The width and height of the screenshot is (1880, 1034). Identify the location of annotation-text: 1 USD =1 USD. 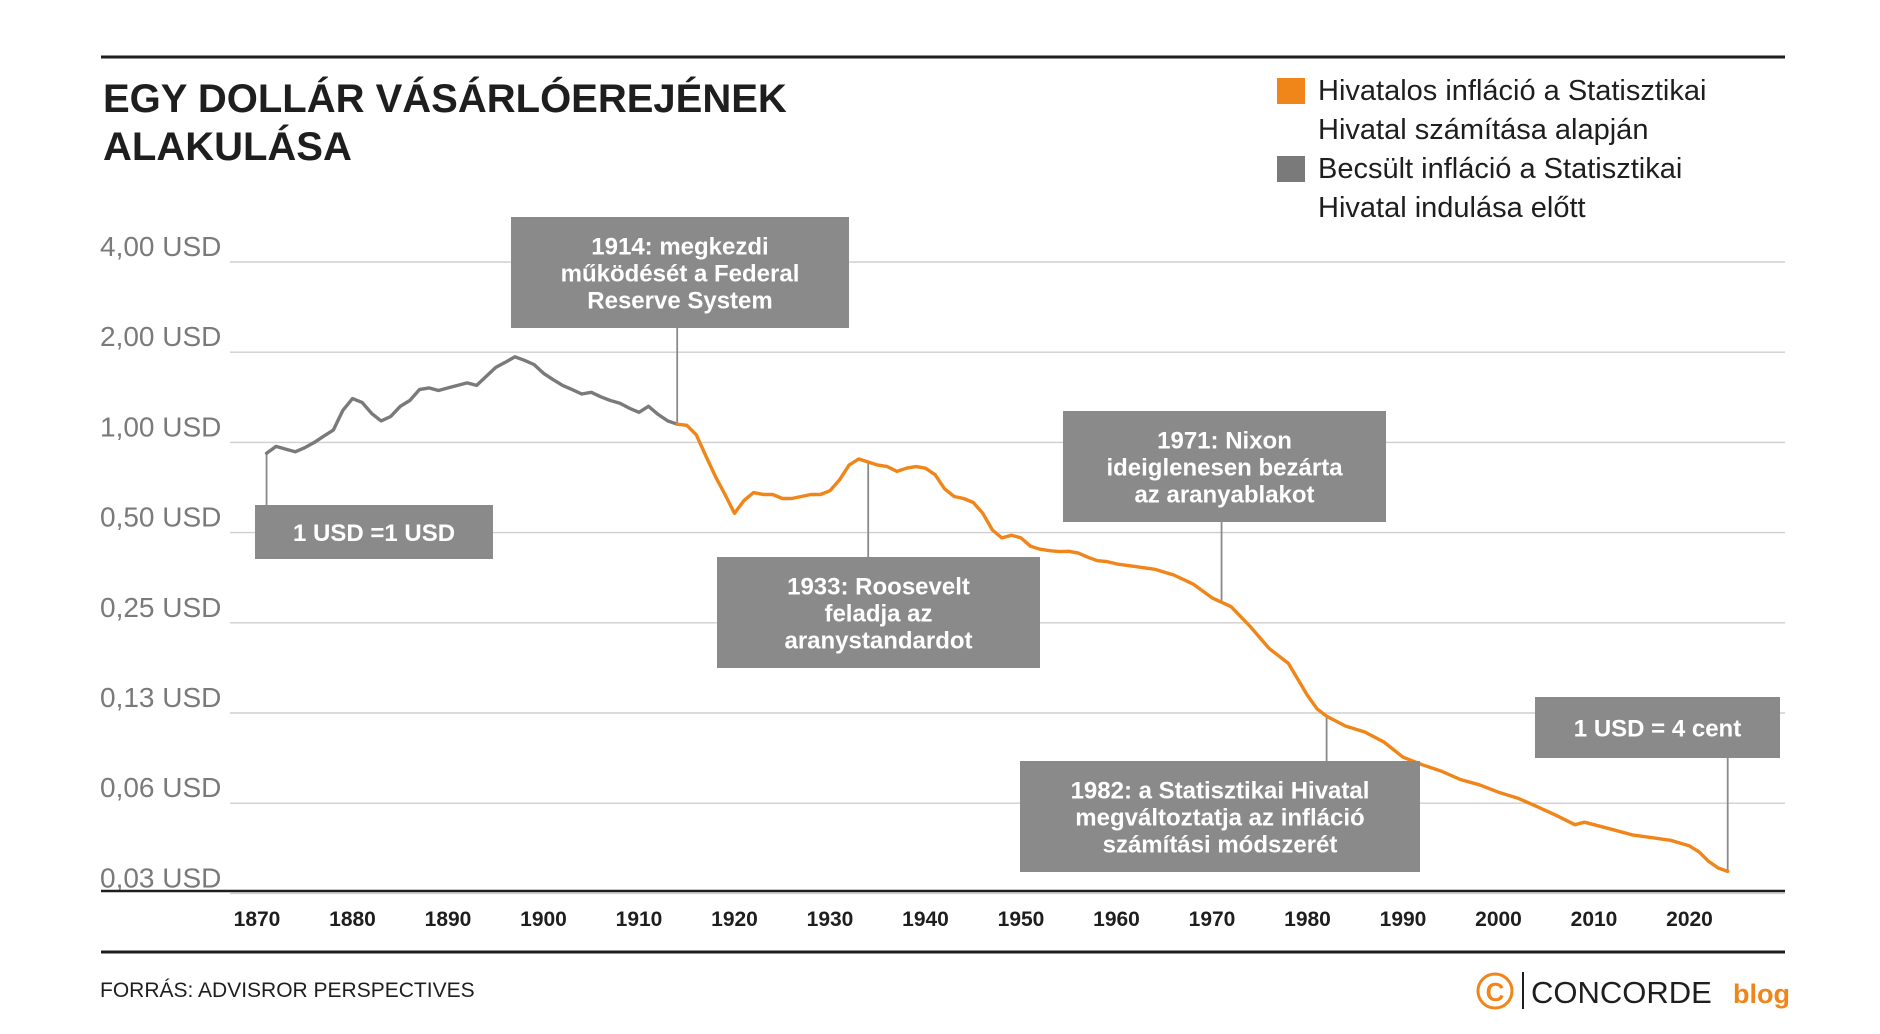
(374, 533).